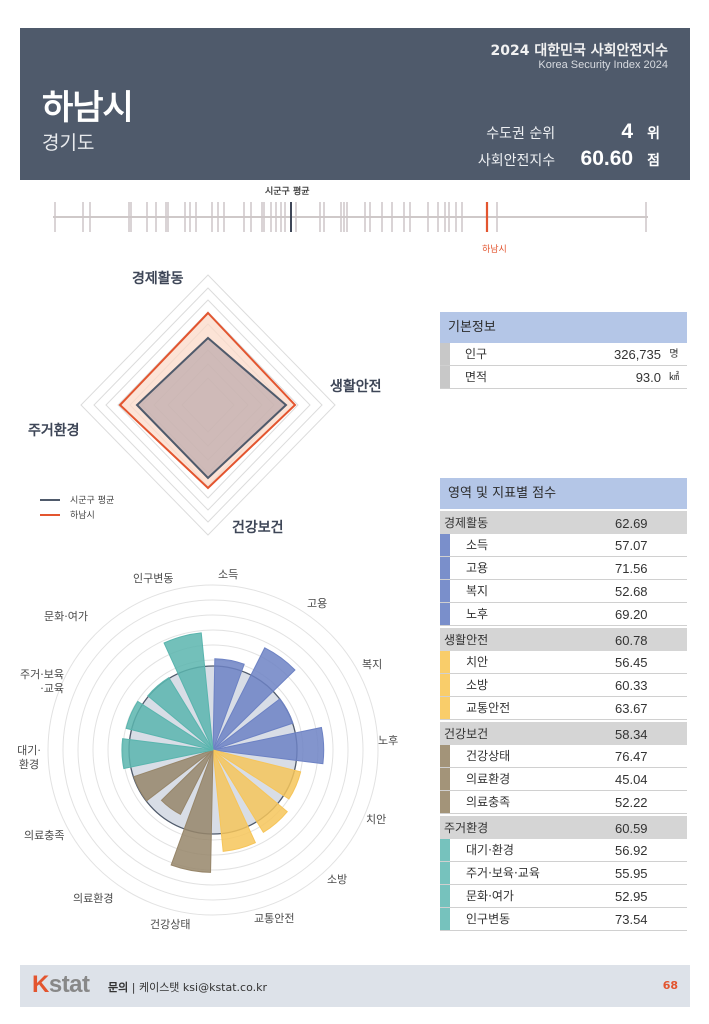 The height and width of the screenshot is (1024, 709). What do you see at coordinates (563, 708) in the screenshot?
I see `table-row: 교통안전 63.67` at bounding box center [563, 708].